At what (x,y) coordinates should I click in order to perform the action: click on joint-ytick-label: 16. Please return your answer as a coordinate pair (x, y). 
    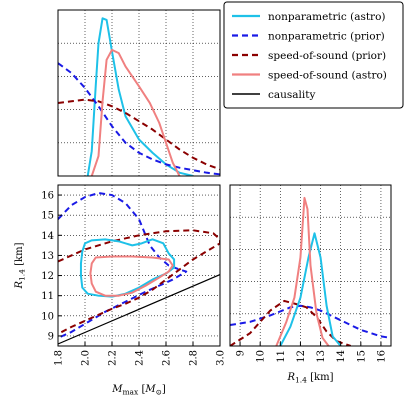
    Looking at the image, I should click on (47, 196).